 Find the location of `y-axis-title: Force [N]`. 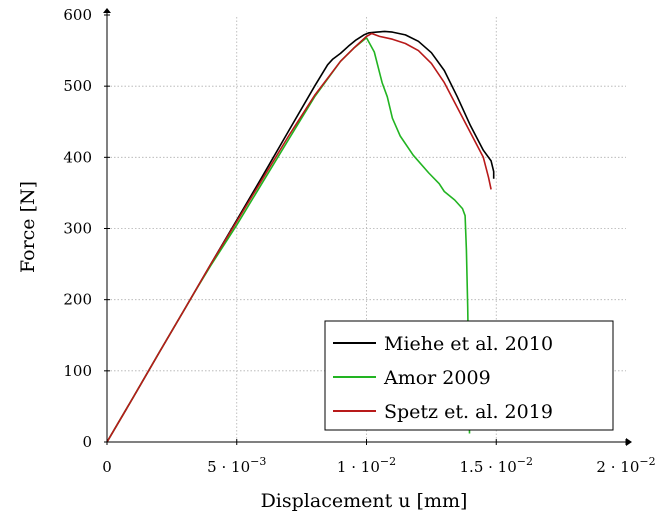

y-axis-title: Force [N] is located at coordinates (28, 227).